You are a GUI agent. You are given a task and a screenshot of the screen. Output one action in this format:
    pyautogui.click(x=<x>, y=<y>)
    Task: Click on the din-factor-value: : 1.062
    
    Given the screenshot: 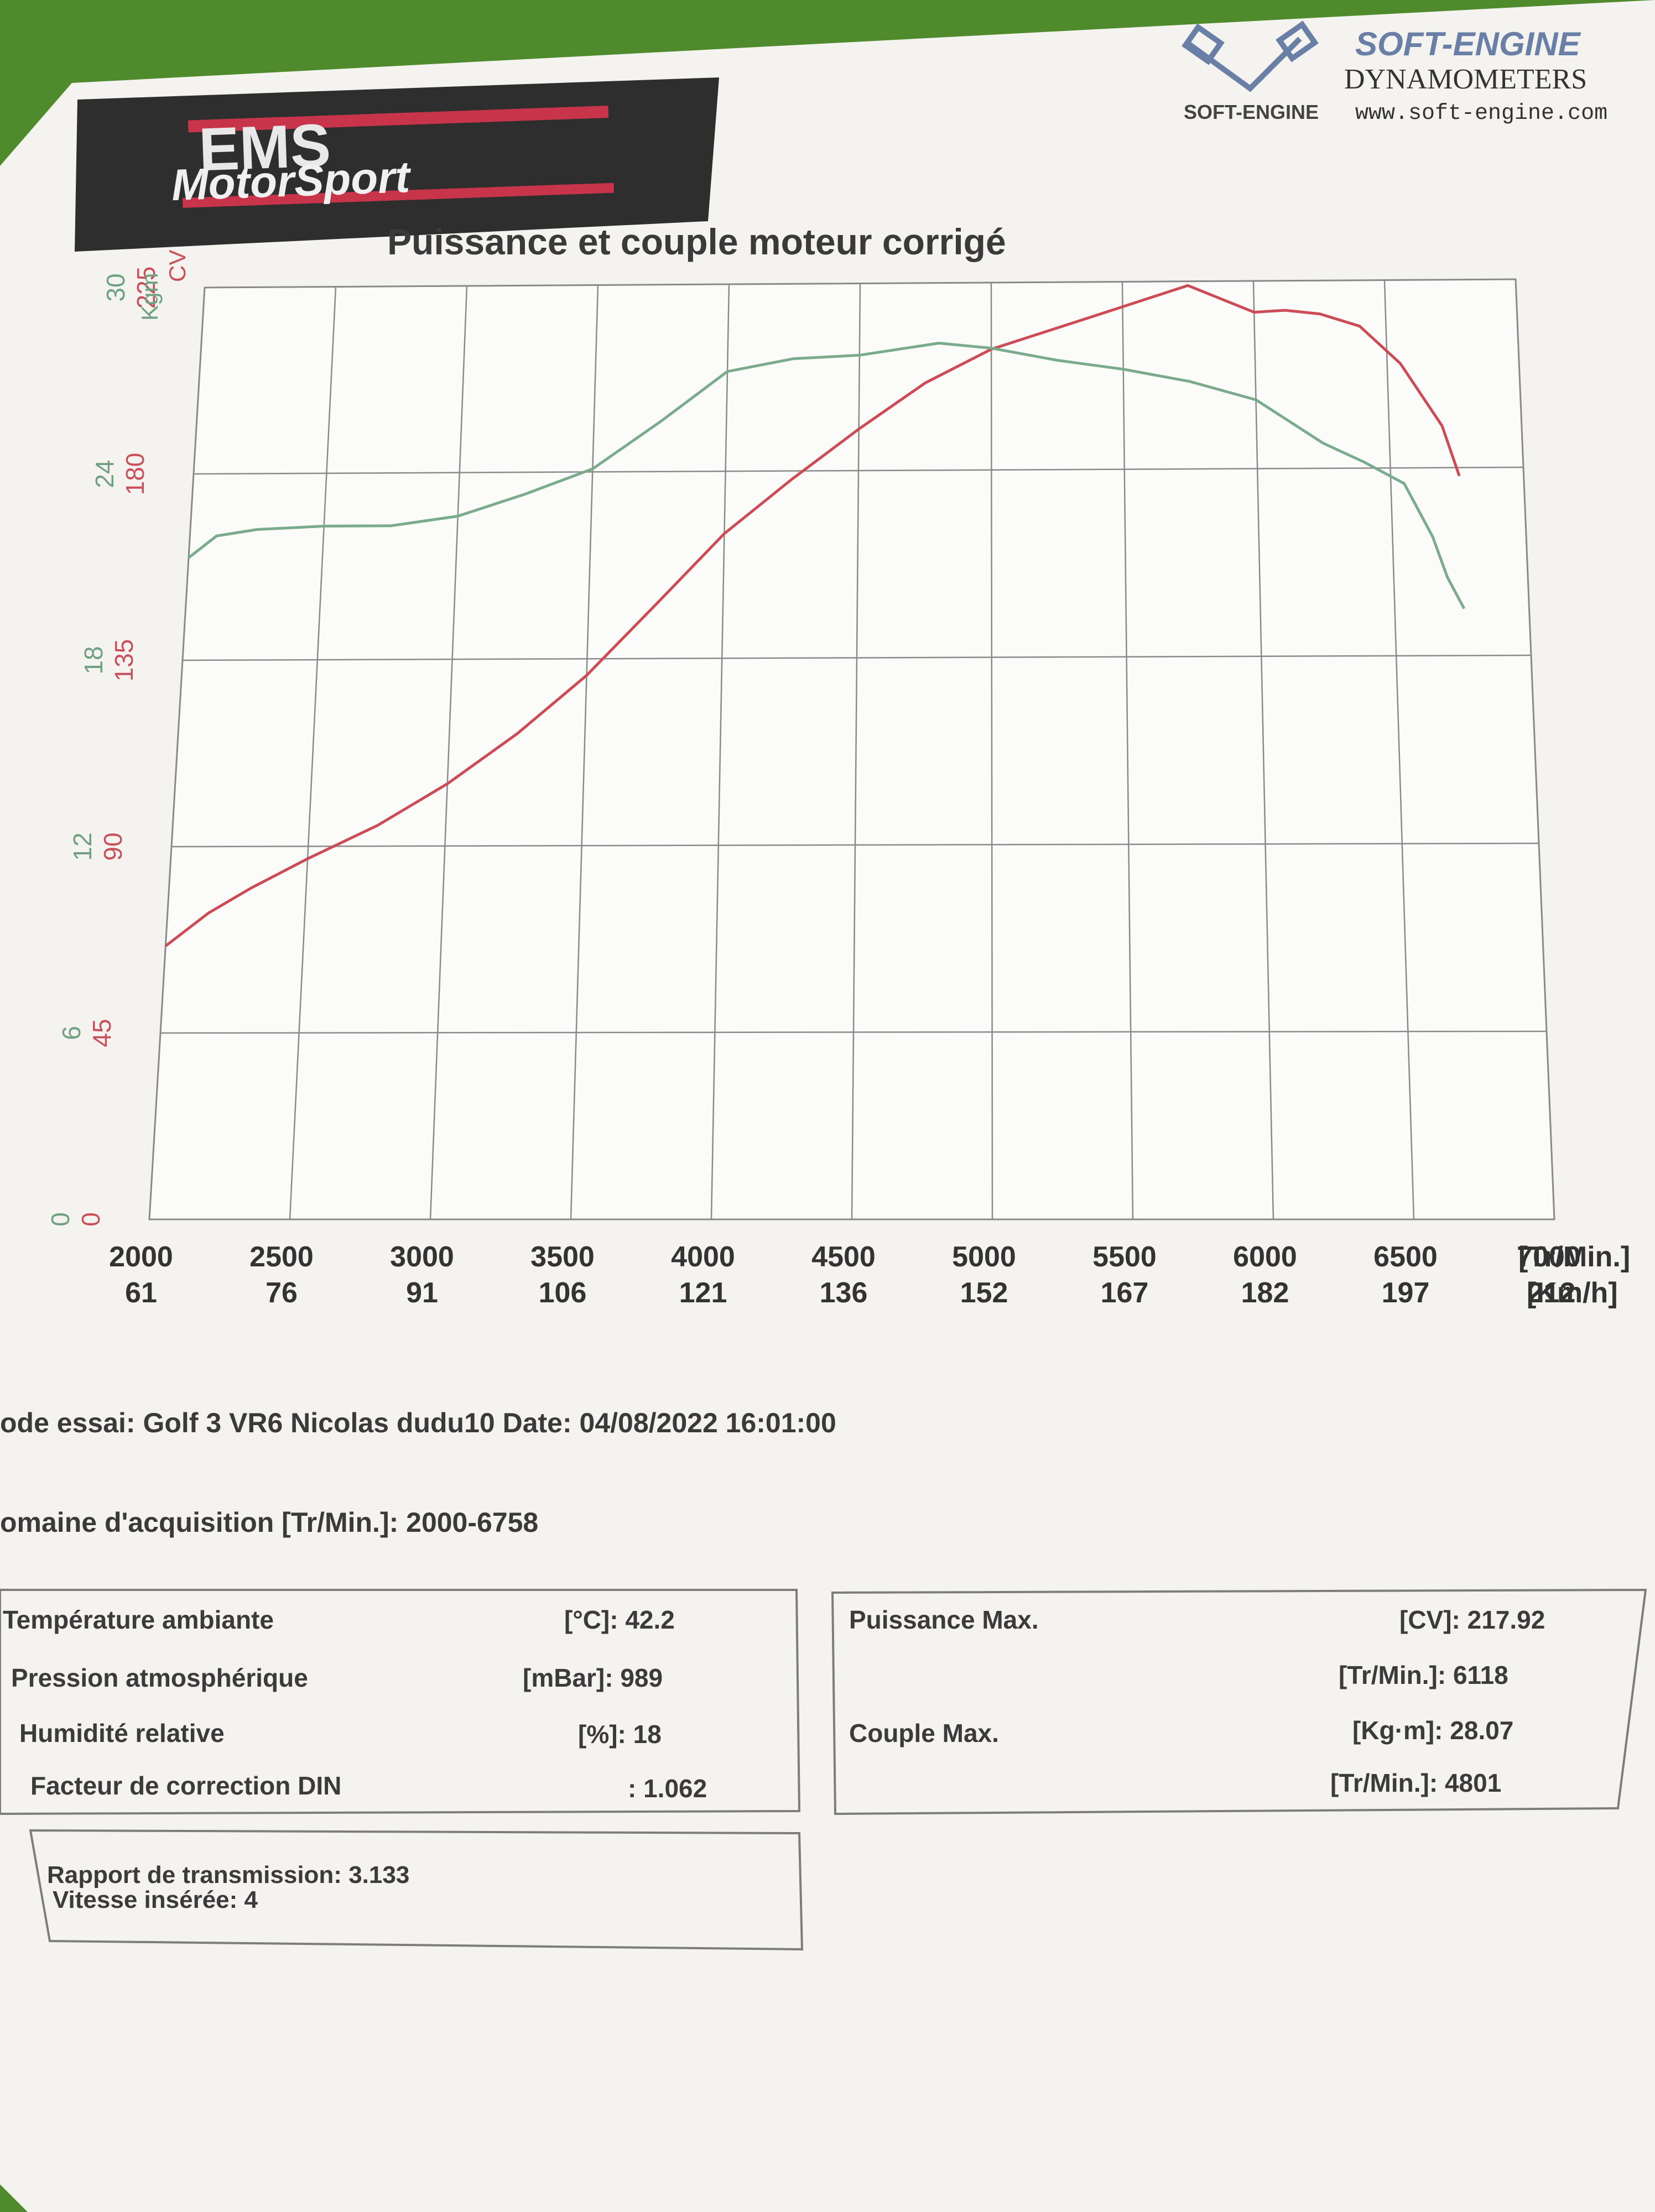 What is the action you would take?
    pyautogui.click(x=667, y=1789)
    